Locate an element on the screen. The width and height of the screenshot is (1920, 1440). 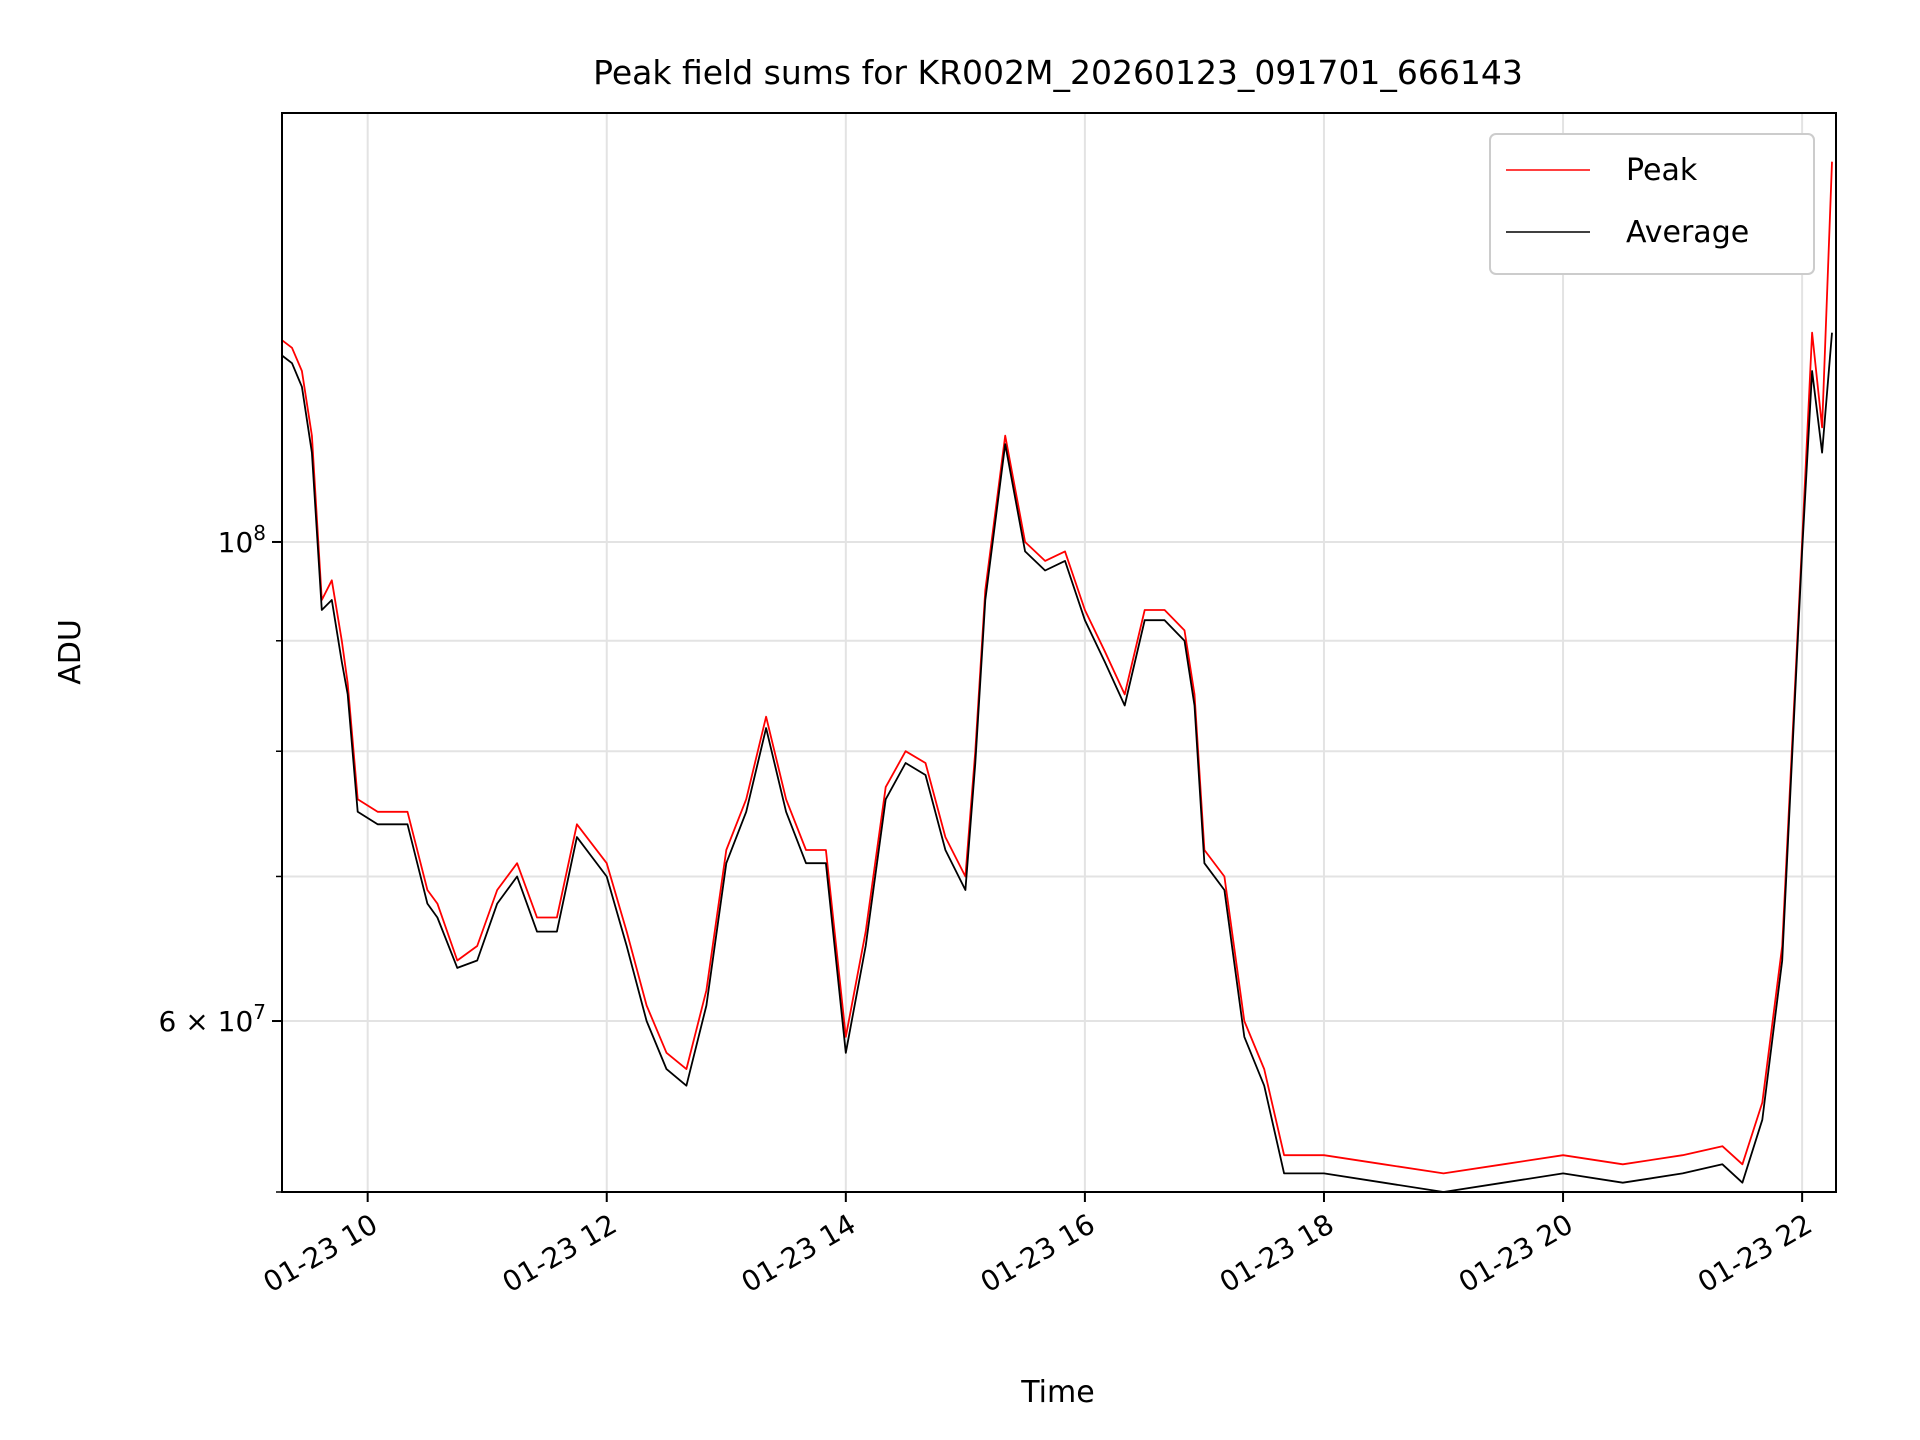
legend-box is located at coordinates (1652, 204).